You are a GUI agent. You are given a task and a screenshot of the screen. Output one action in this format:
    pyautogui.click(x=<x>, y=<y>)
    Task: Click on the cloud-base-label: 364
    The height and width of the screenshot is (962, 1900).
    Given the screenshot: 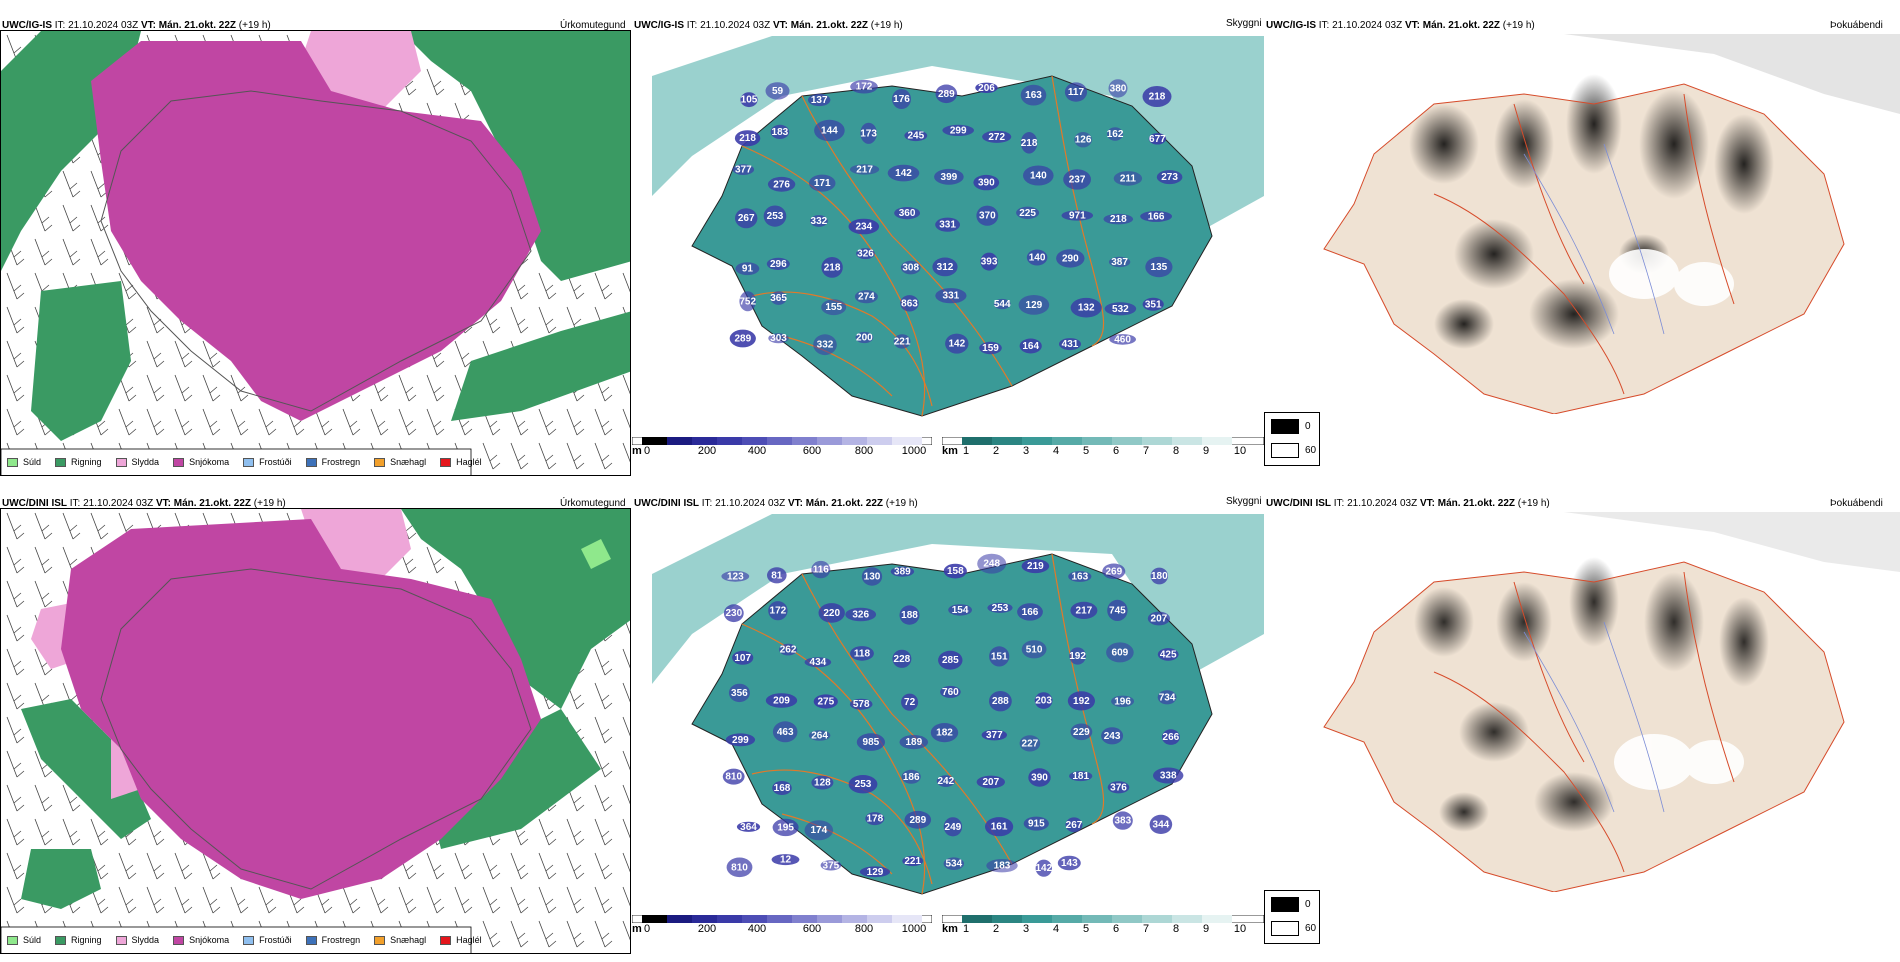 What is the action you would take?
    pyautogui.click(x=748, y=827)
    